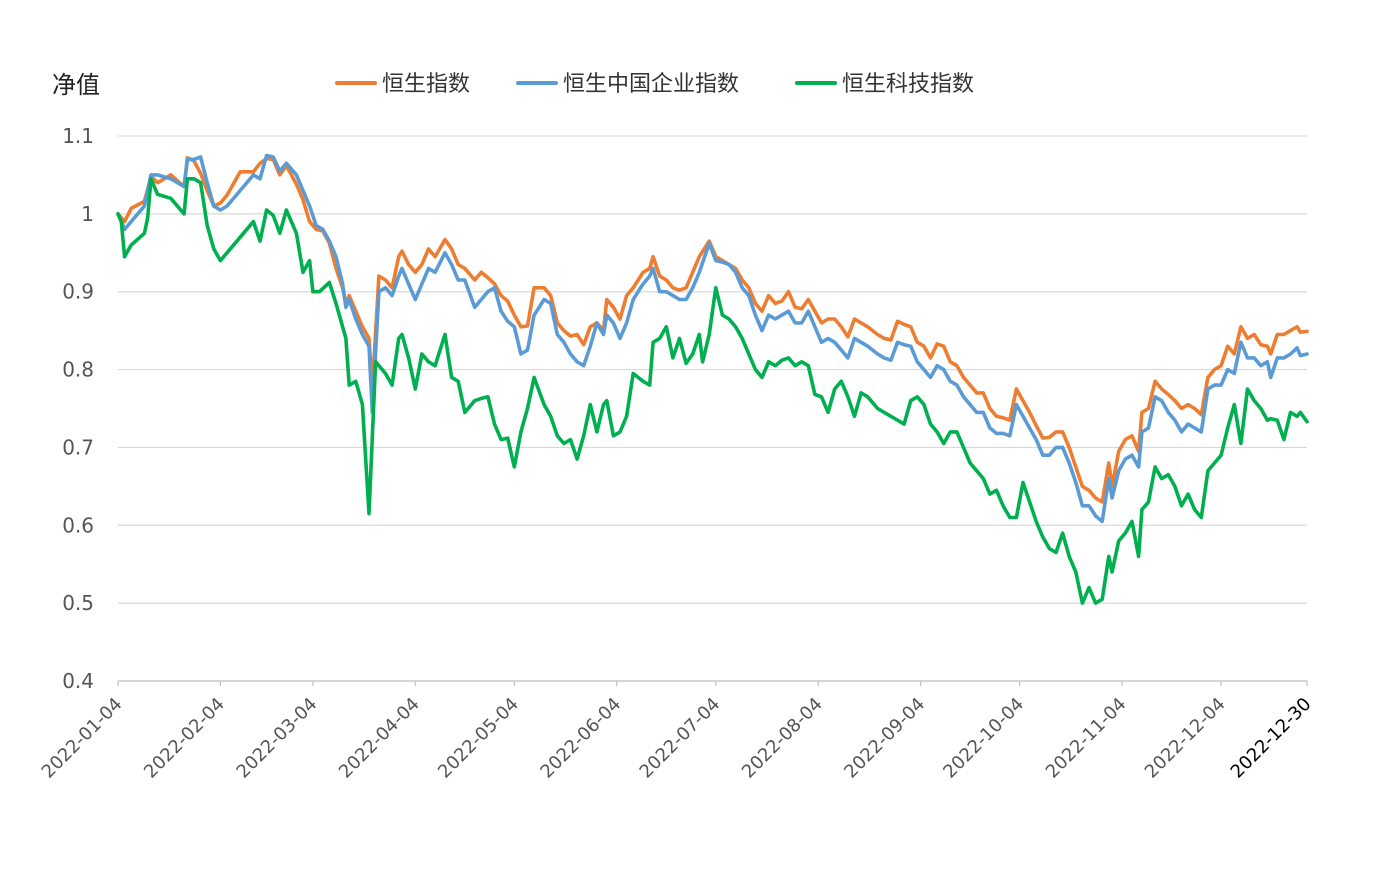  I want to click on y-tick-label: 0.8, so click(78, 370).